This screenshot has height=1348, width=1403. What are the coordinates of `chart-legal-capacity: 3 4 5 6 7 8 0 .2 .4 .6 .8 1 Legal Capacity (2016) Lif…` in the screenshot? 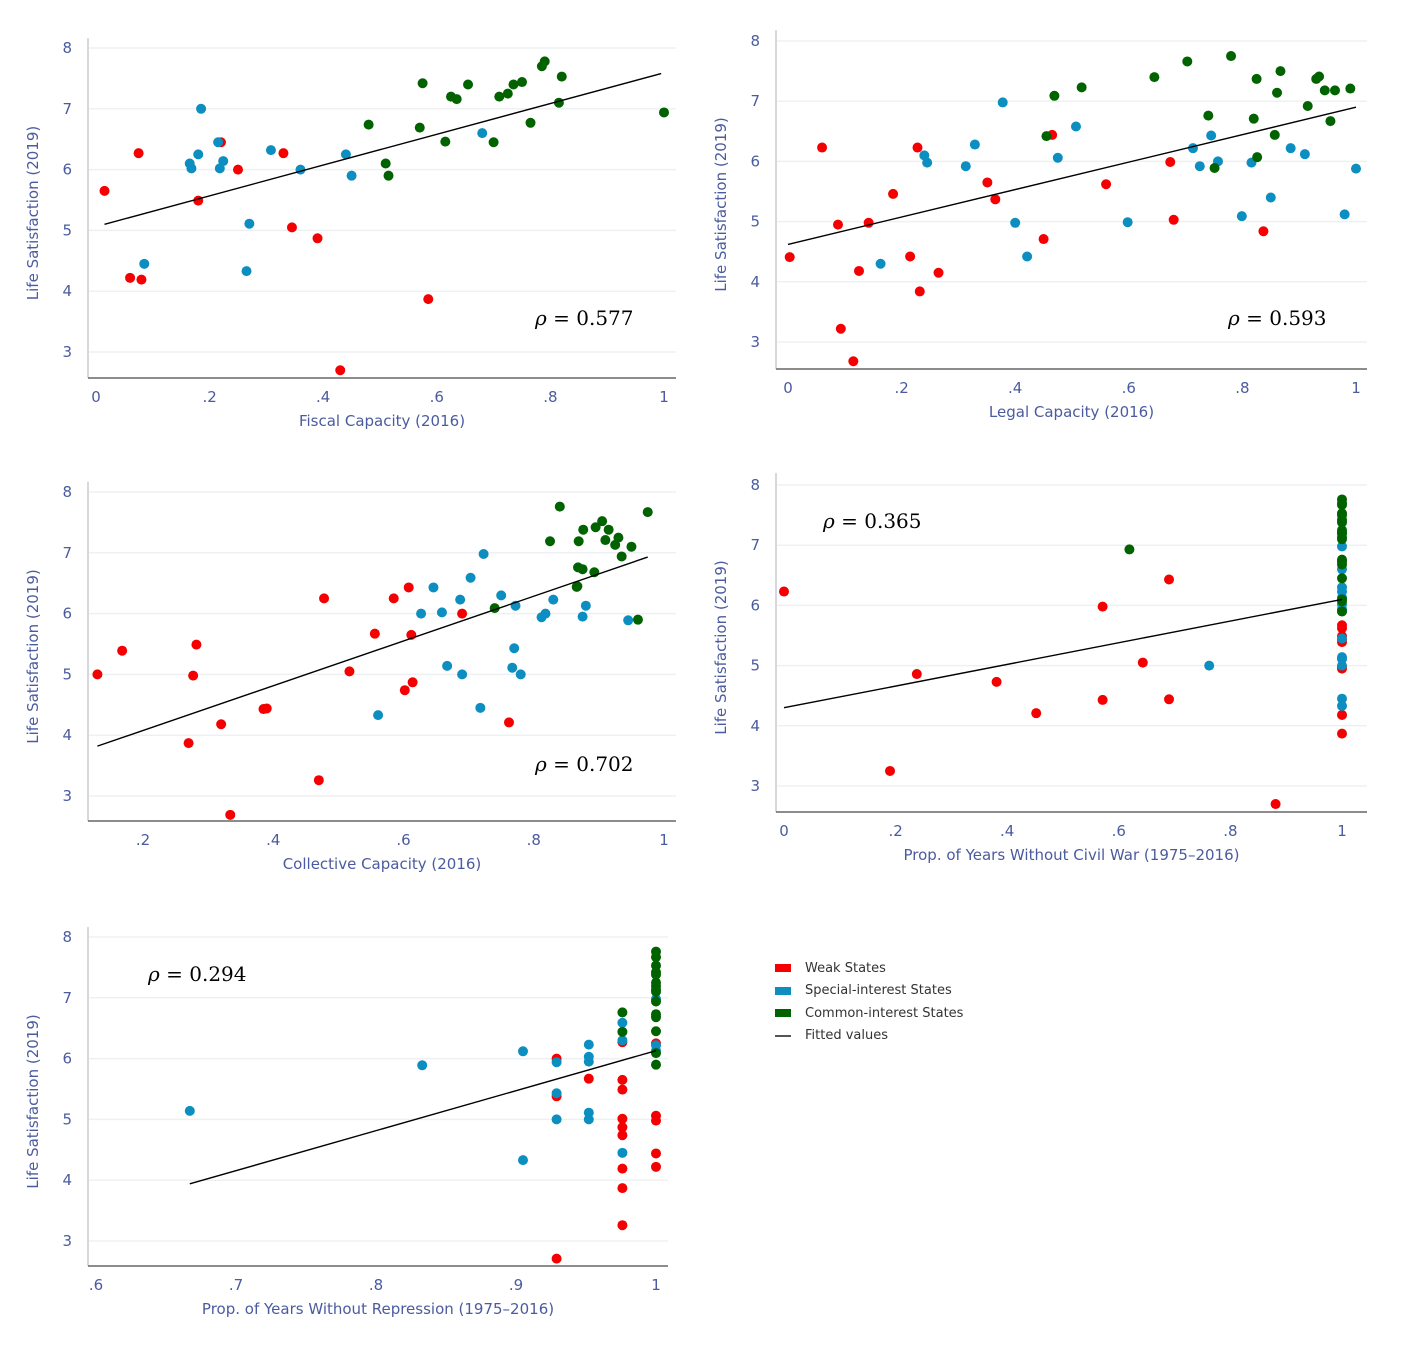 It's located at (1039, 225).